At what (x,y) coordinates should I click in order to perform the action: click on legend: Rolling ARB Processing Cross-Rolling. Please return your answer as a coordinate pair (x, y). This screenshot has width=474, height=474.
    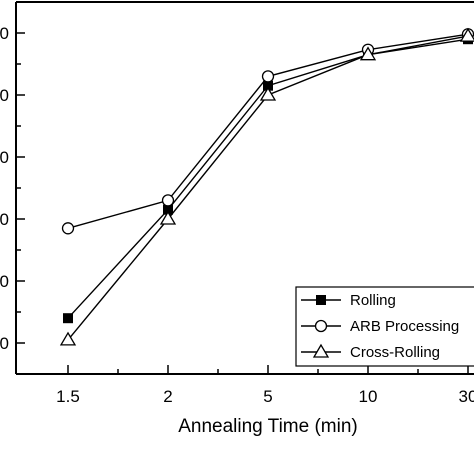
    Looking at the image, I should click on (384, 326).